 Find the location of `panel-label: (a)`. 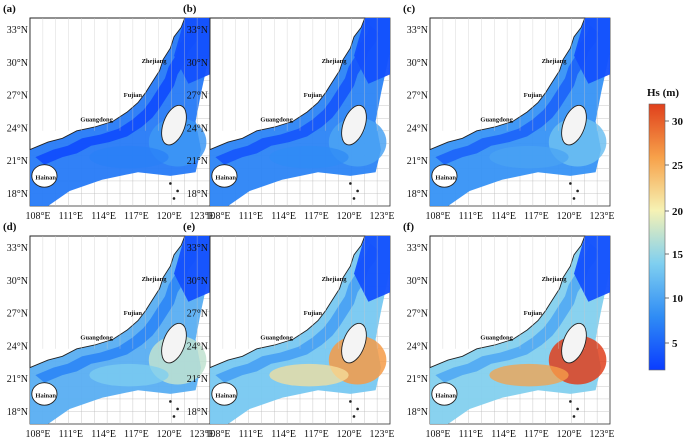

panel-label: (a) is located at coordinates (9, 9).